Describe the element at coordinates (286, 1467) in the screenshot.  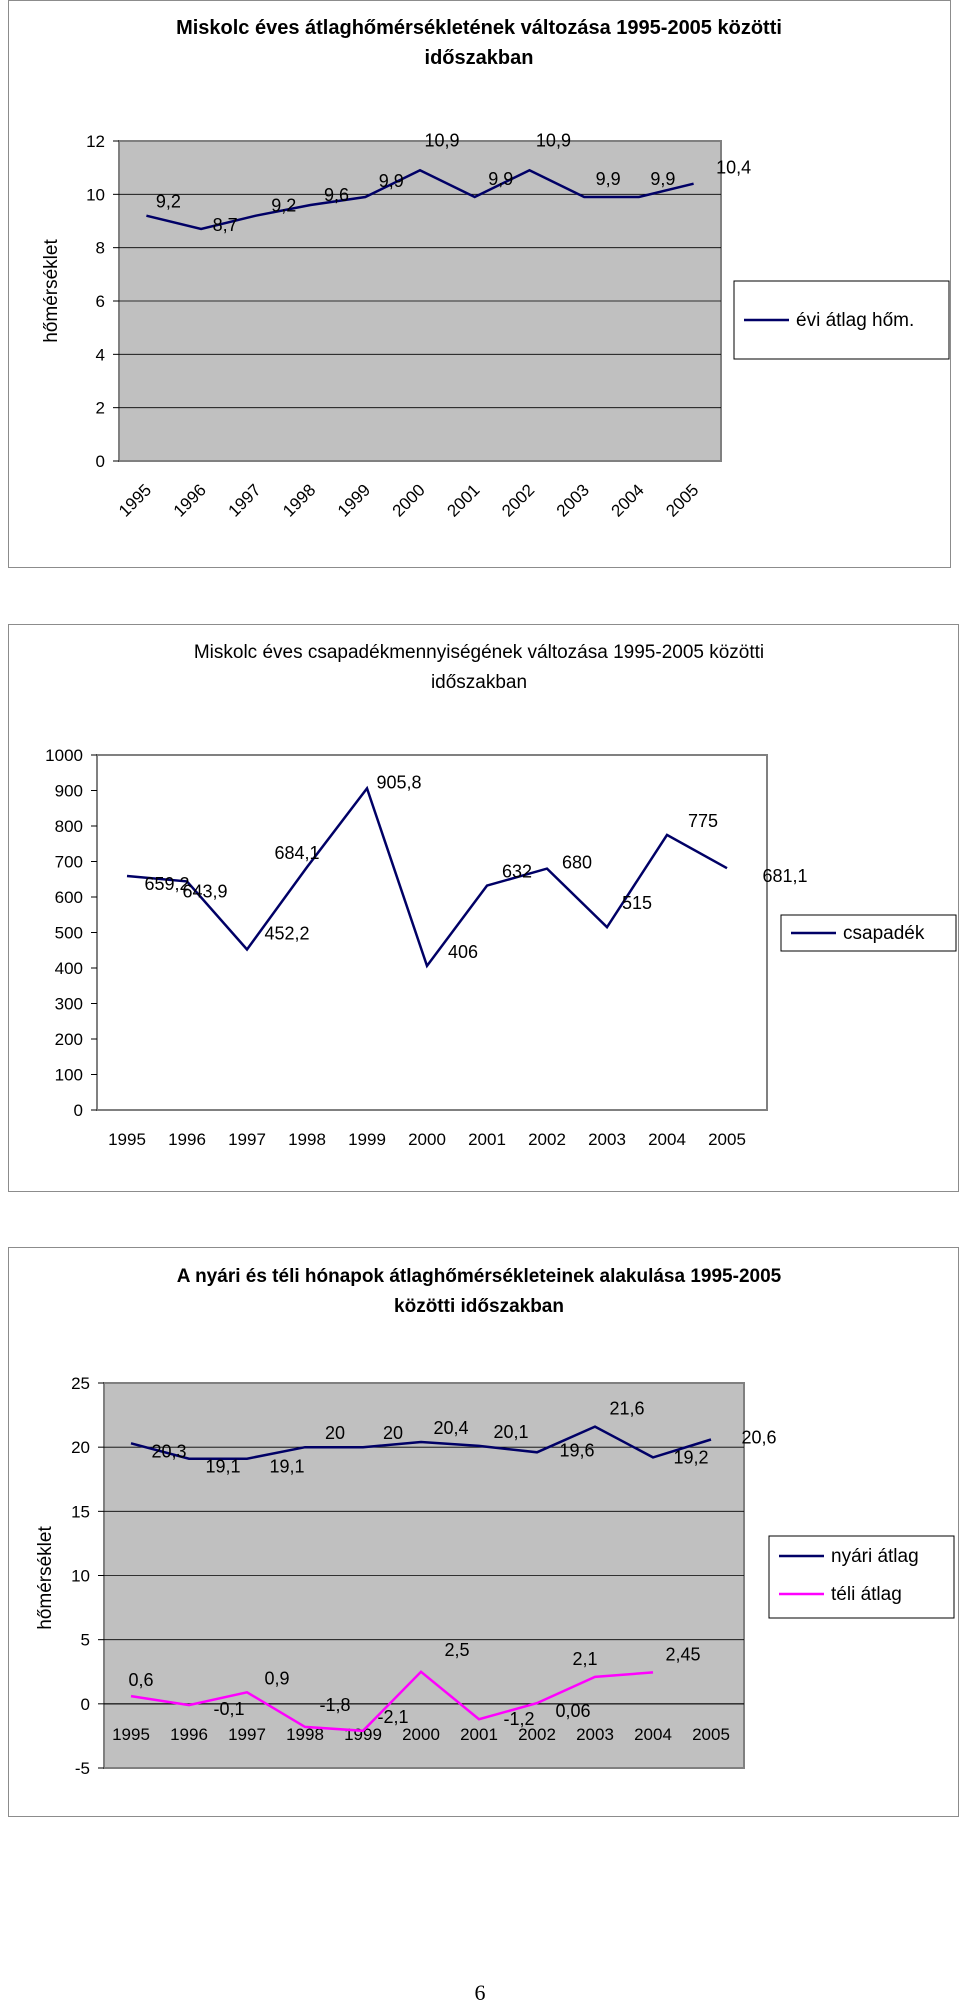
I see `data-label: 19,1` at that location.